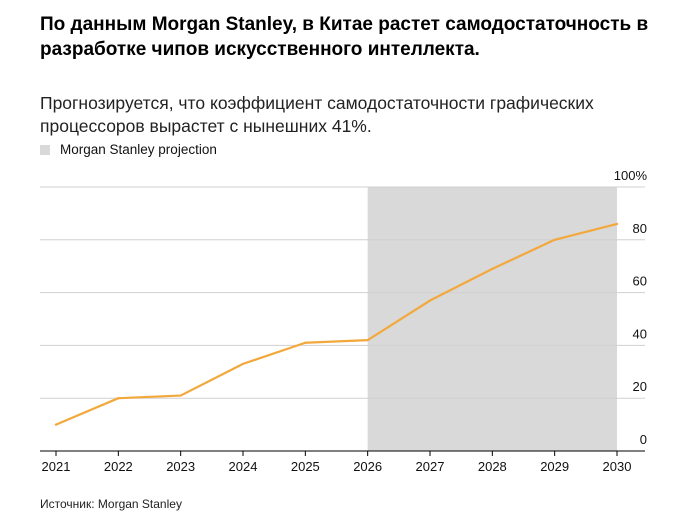 Image resolution: width=694 pixels, height=530 pixels. What do you see at coordinates (180, 466) in the screenshot?
I see `x-tick-label-2023: 2023` at bounding box center [180, 466].